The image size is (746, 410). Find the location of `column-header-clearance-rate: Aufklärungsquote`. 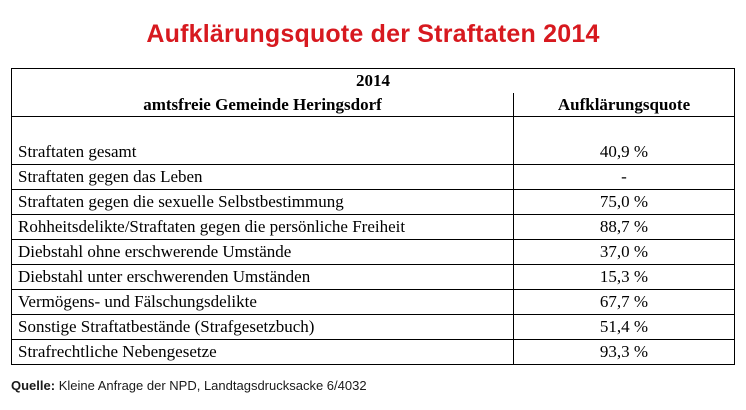

column-header-clearance-rate: Aufklärungsquote is located at coordinates (624, 105).